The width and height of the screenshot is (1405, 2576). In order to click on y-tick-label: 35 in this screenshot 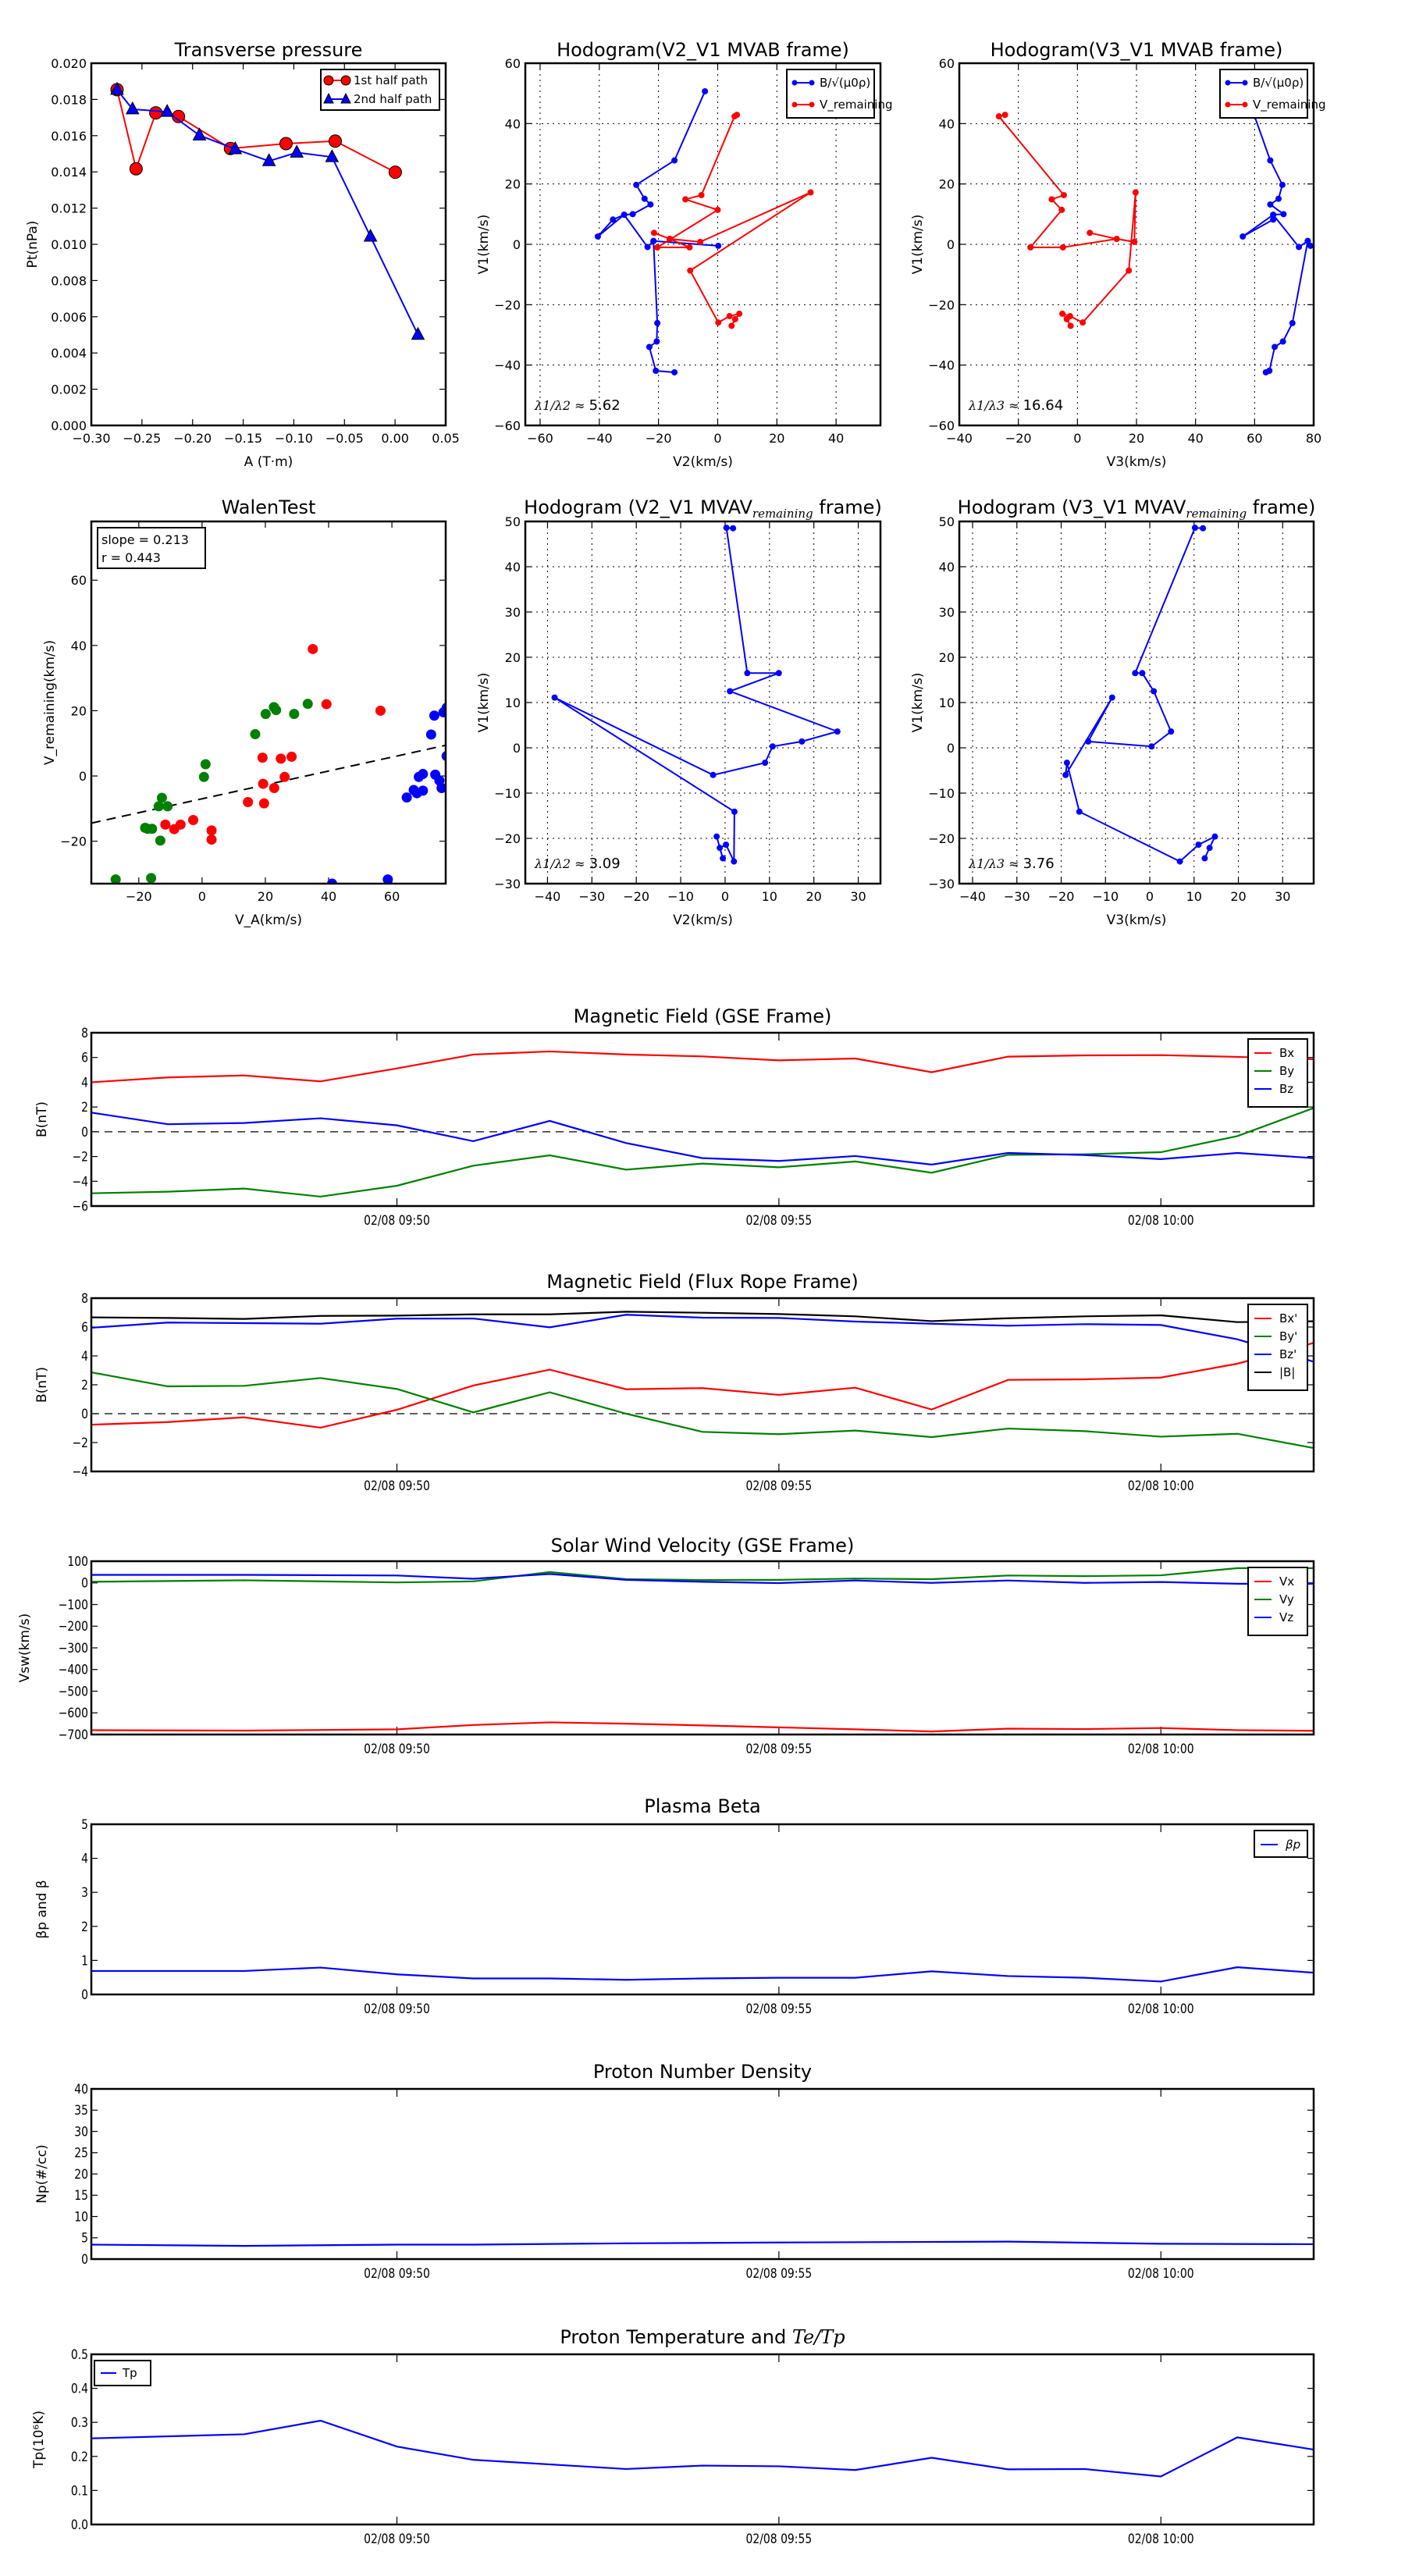, I will do `click(81, 2111)`.